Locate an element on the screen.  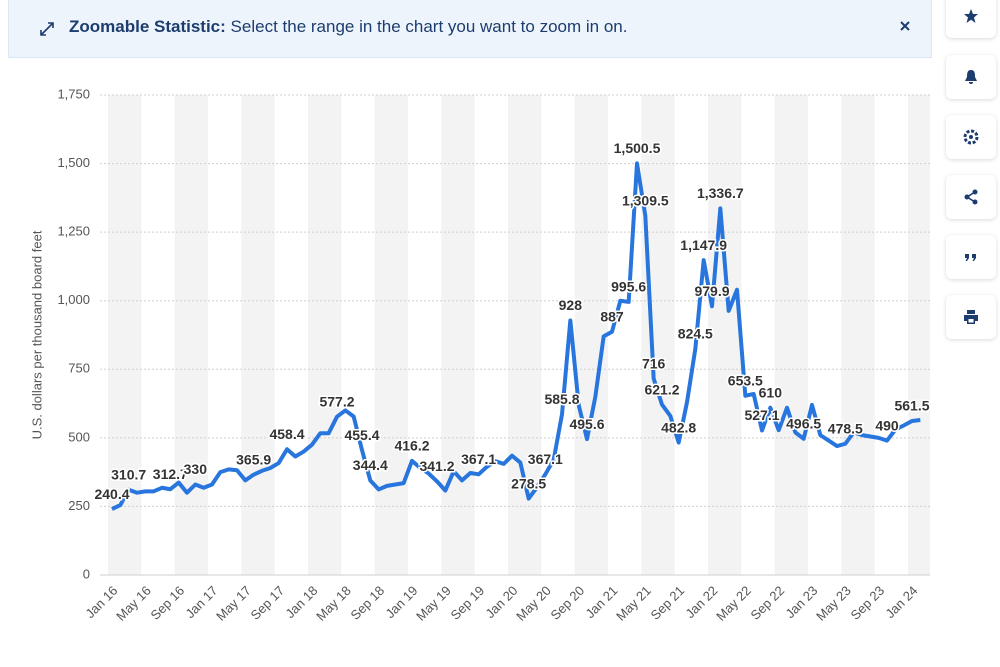
x-tick-label: May 21 is located at coordinates (633, 603).